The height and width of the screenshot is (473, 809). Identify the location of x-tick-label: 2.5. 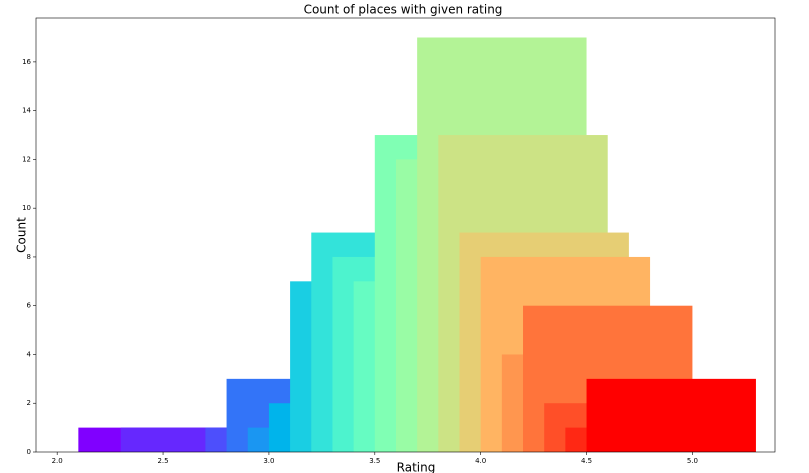
(162, 461).